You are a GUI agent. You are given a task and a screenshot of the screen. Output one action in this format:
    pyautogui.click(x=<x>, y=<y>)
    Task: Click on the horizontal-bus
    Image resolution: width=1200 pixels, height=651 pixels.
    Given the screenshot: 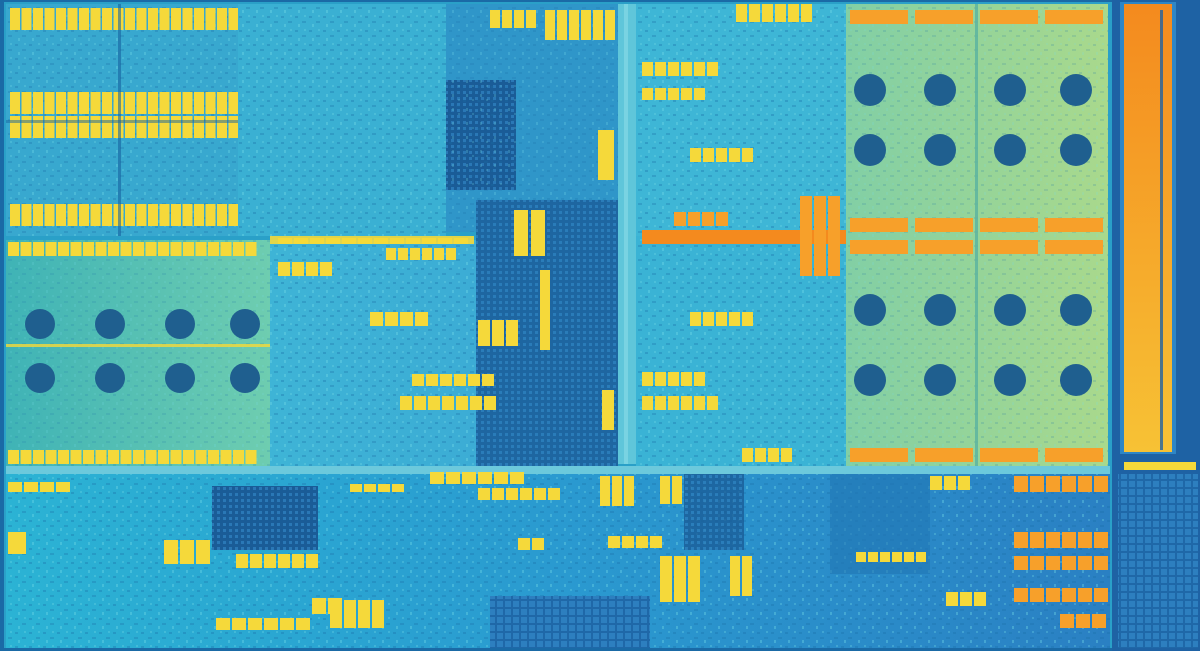 What is the action you would take?
    pyautogui.click(x=558, y=470)
    